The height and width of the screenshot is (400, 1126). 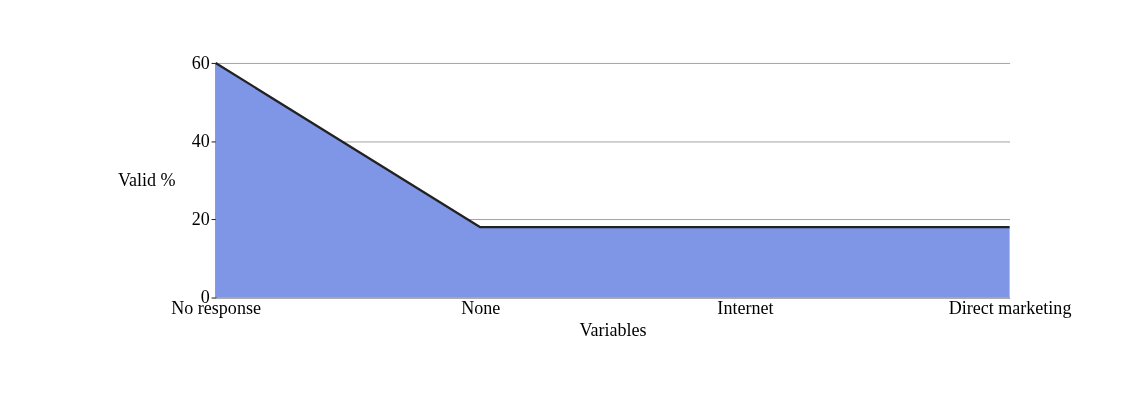 I want to click on y-tick-label: 40, so click(x=200, y=141).